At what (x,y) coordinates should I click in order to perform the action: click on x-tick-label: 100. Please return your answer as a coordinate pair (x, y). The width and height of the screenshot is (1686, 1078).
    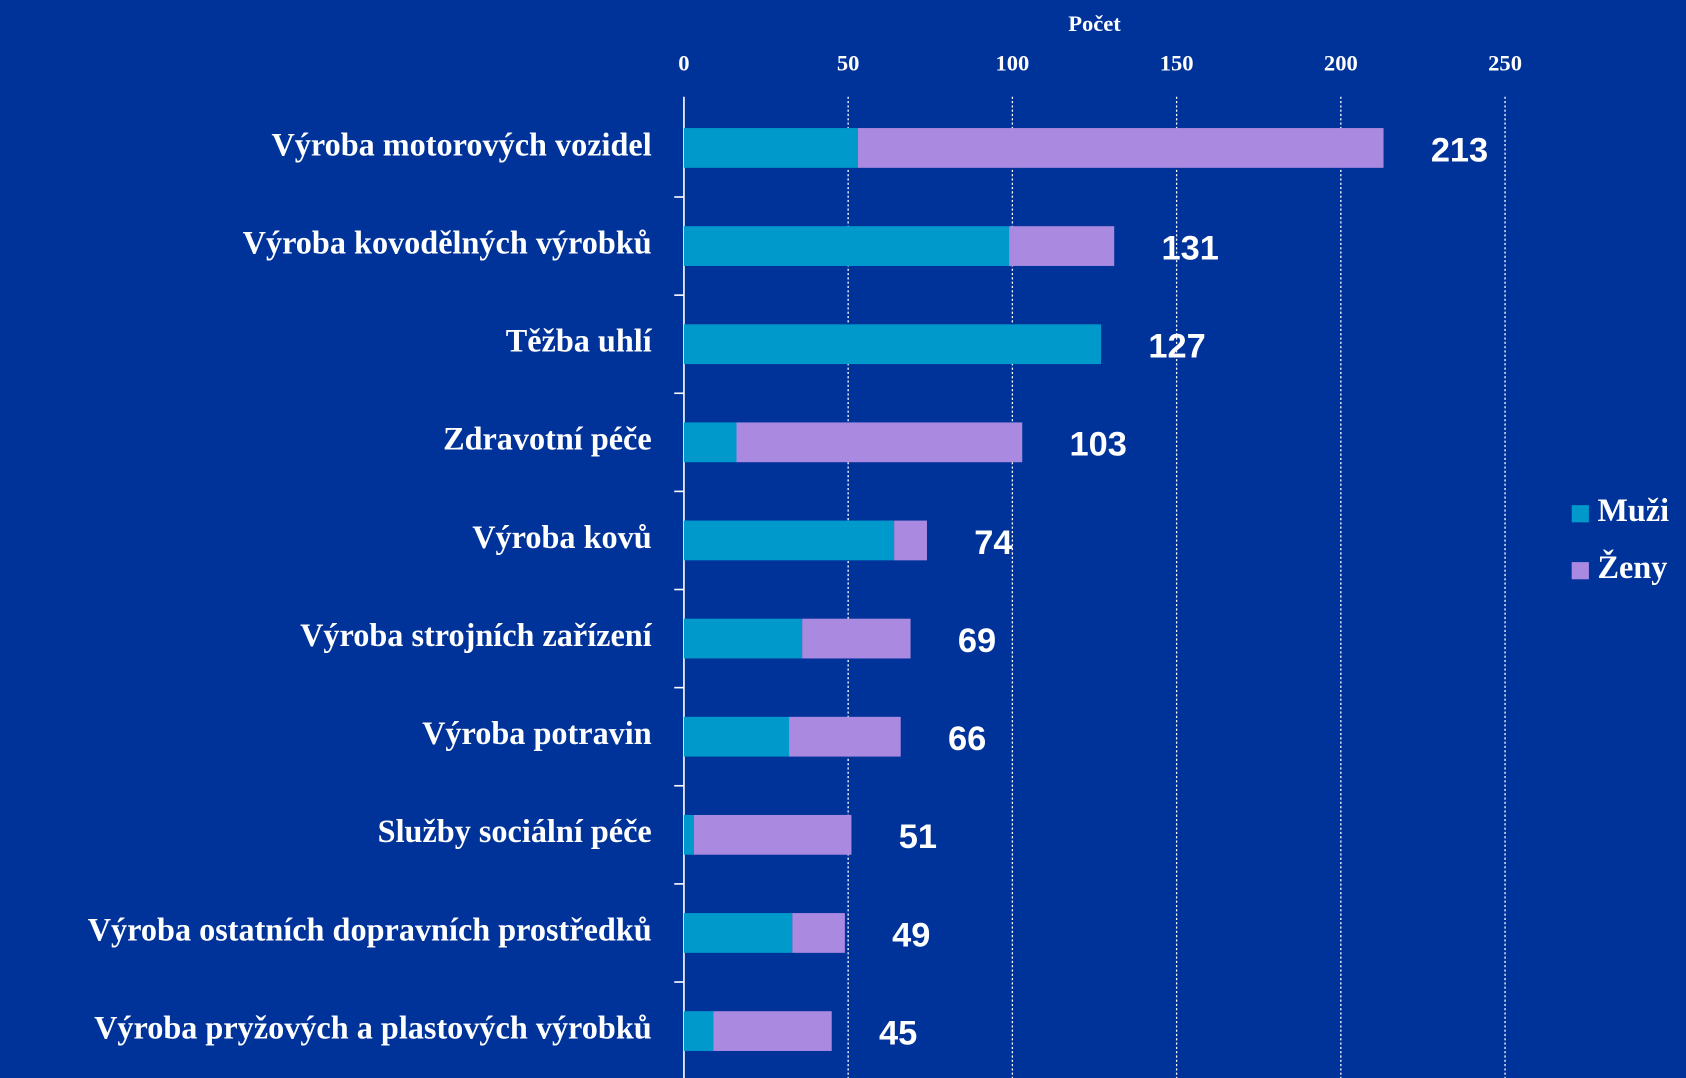
    Looking at the image, I should click on (1012, 63).